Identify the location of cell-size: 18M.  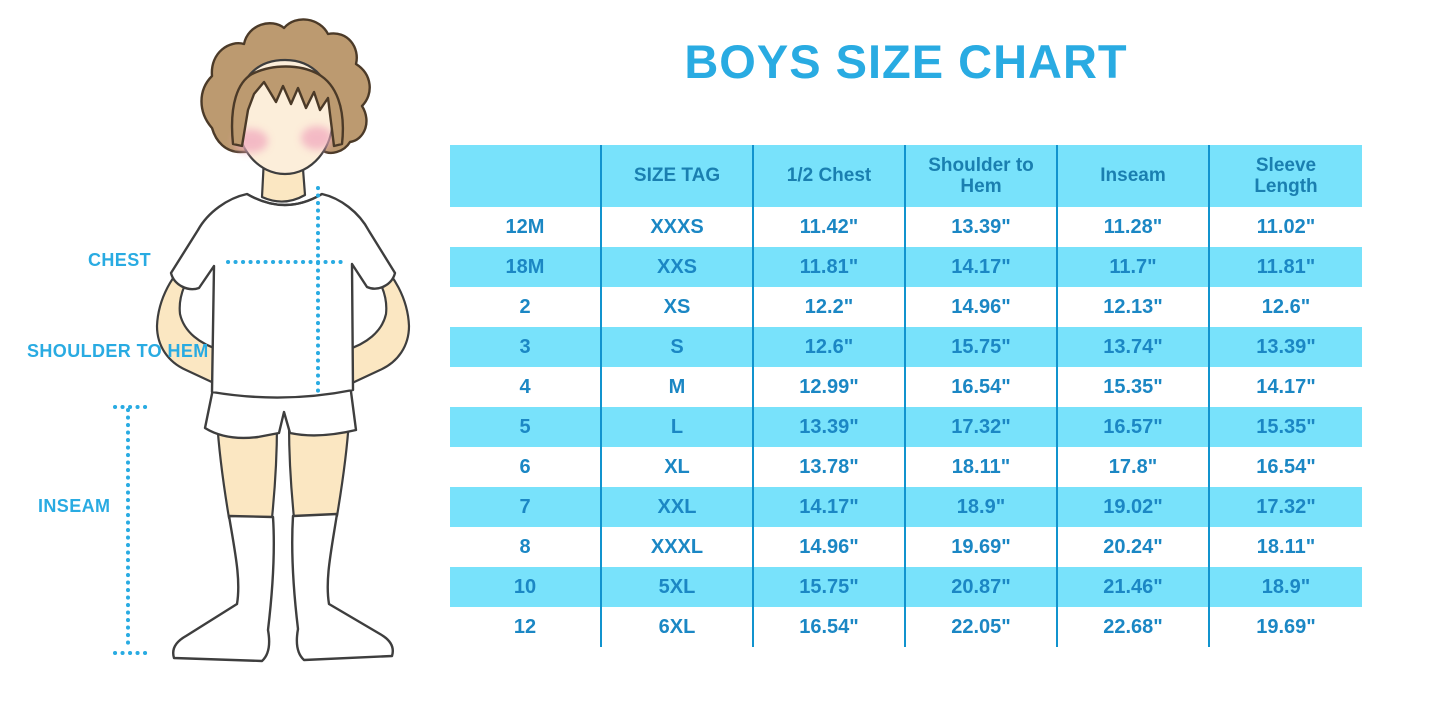
(526, 267).